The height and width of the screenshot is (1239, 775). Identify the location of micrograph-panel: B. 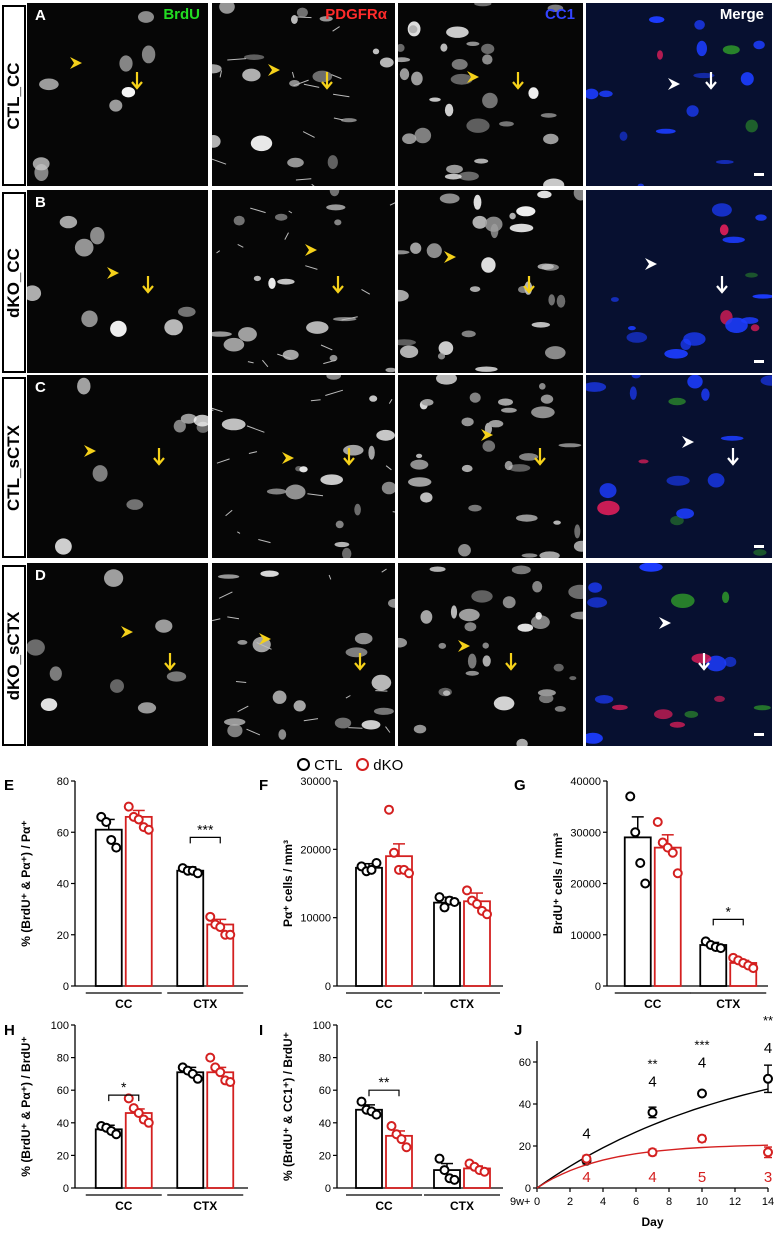
(117, 281).